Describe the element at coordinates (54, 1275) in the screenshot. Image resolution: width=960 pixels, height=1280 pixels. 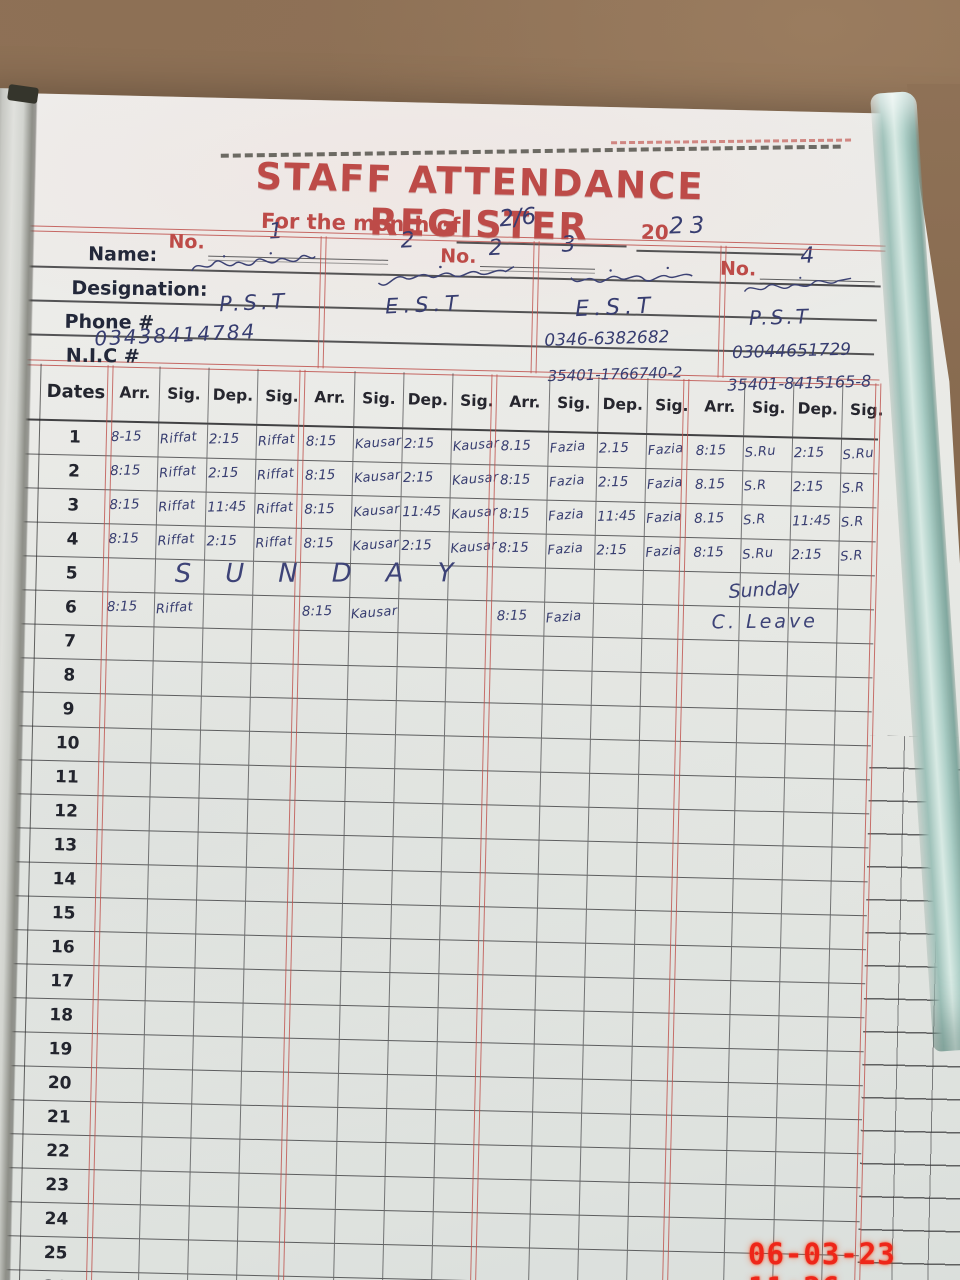
I see `date-cell: 26` at that location.